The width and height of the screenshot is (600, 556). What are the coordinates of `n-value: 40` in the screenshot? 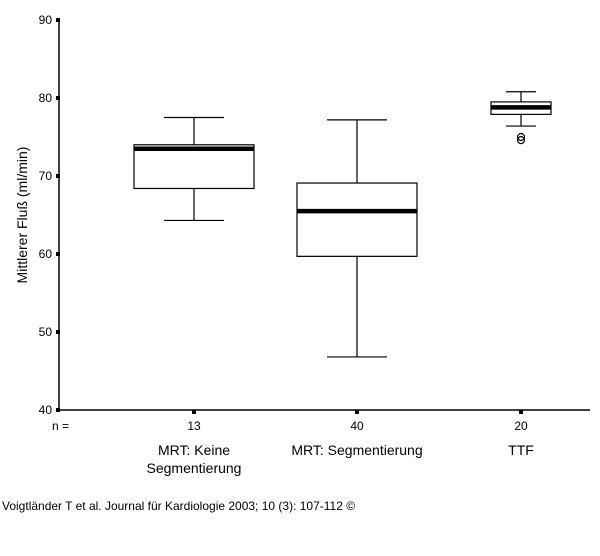 It's located at (357, 426).